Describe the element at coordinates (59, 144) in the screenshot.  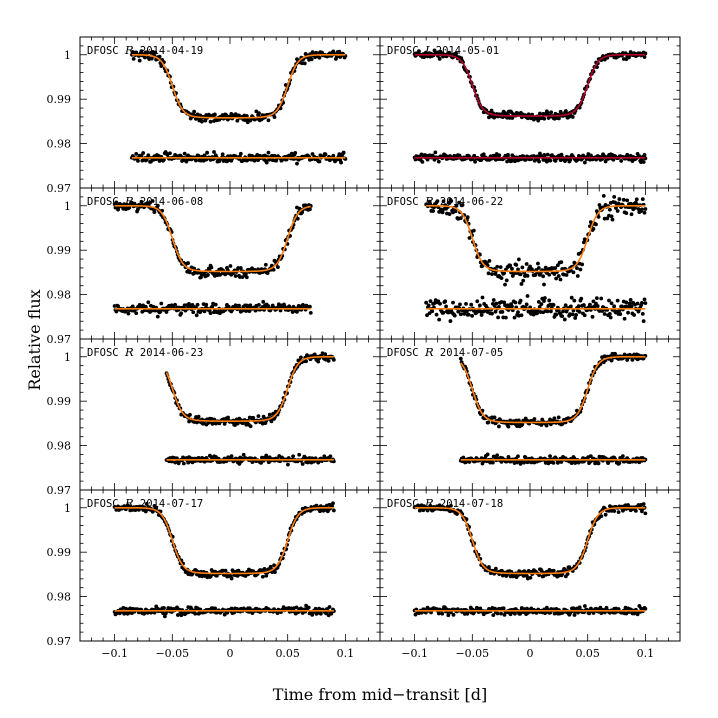
I see `y-tick-label: 0.98` at that location.